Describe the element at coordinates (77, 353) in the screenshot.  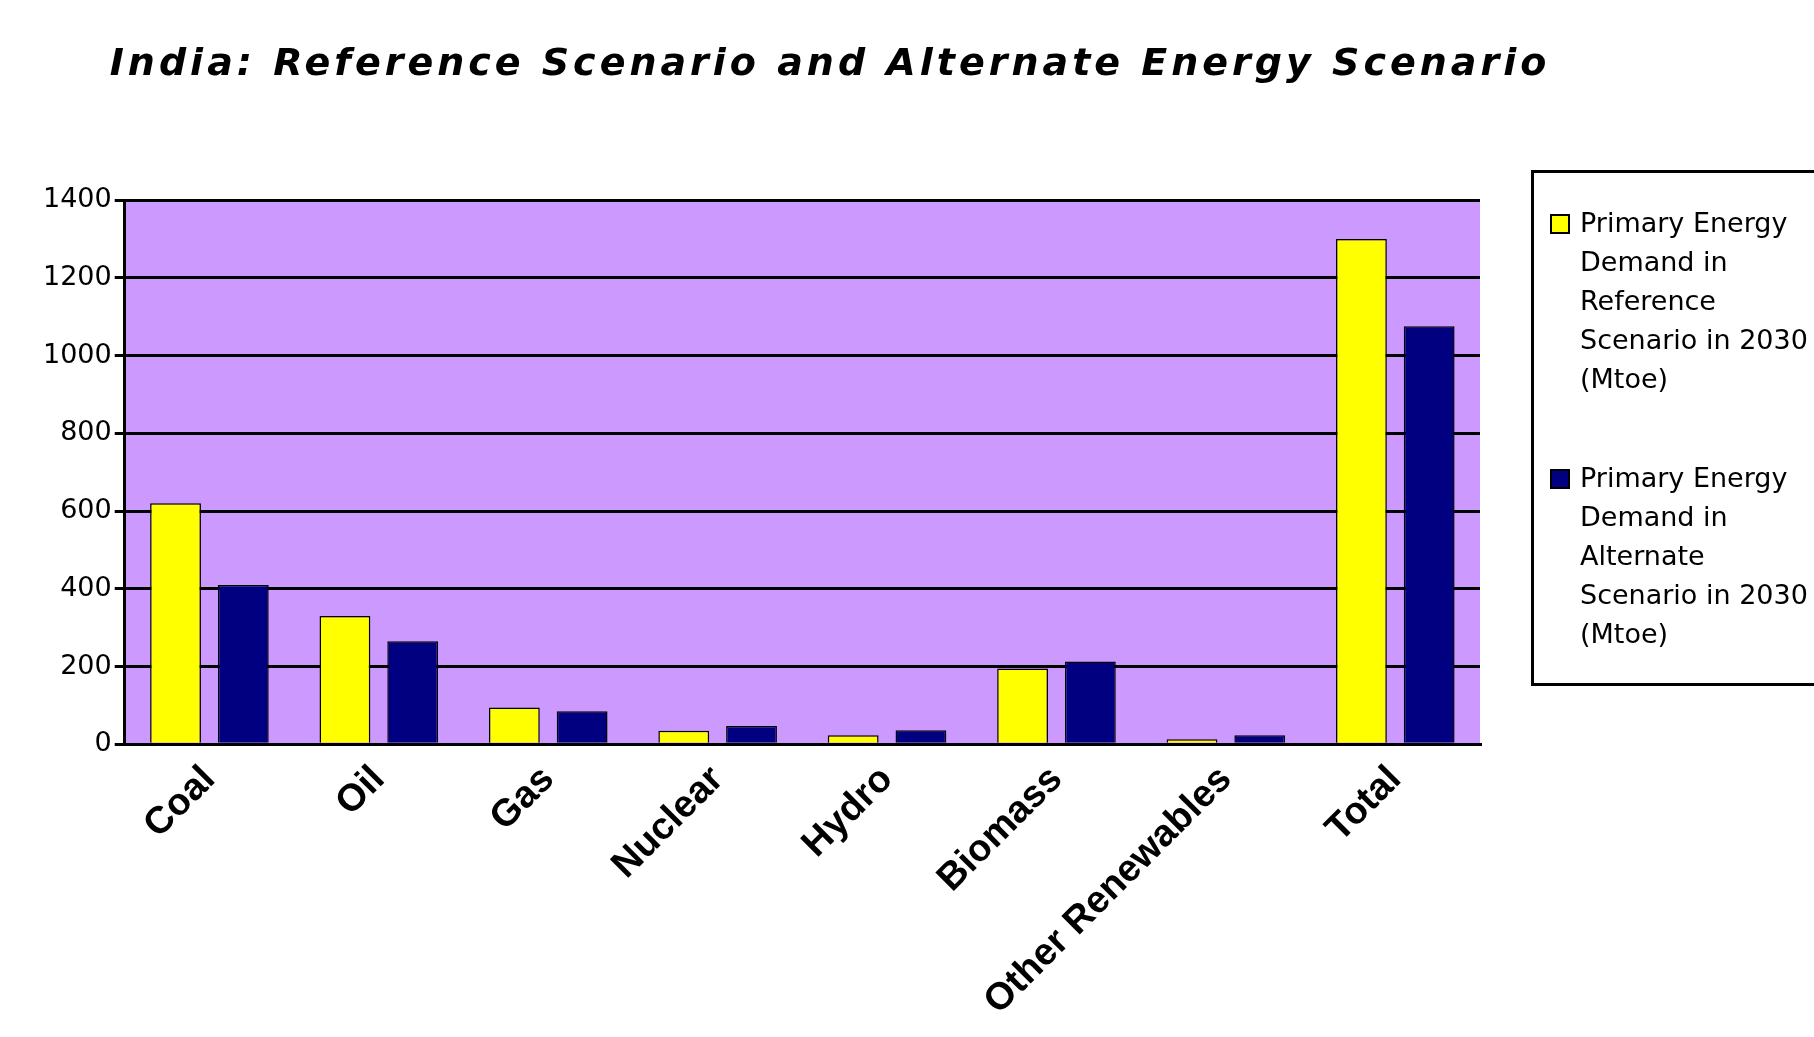
I see `y-tick-label: 1000` at that location.